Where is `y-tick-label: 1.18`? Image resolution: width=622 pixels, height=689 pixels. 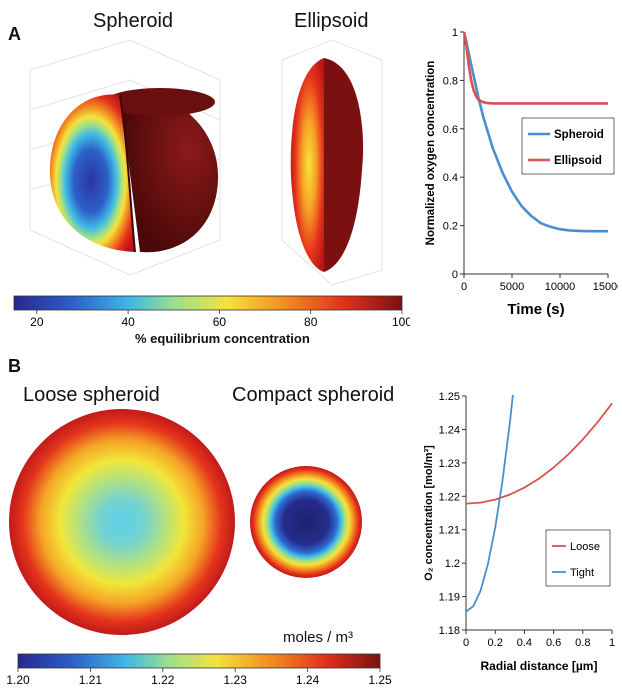 y-tick-label: 1.18 is located at coordinates (449, 631).